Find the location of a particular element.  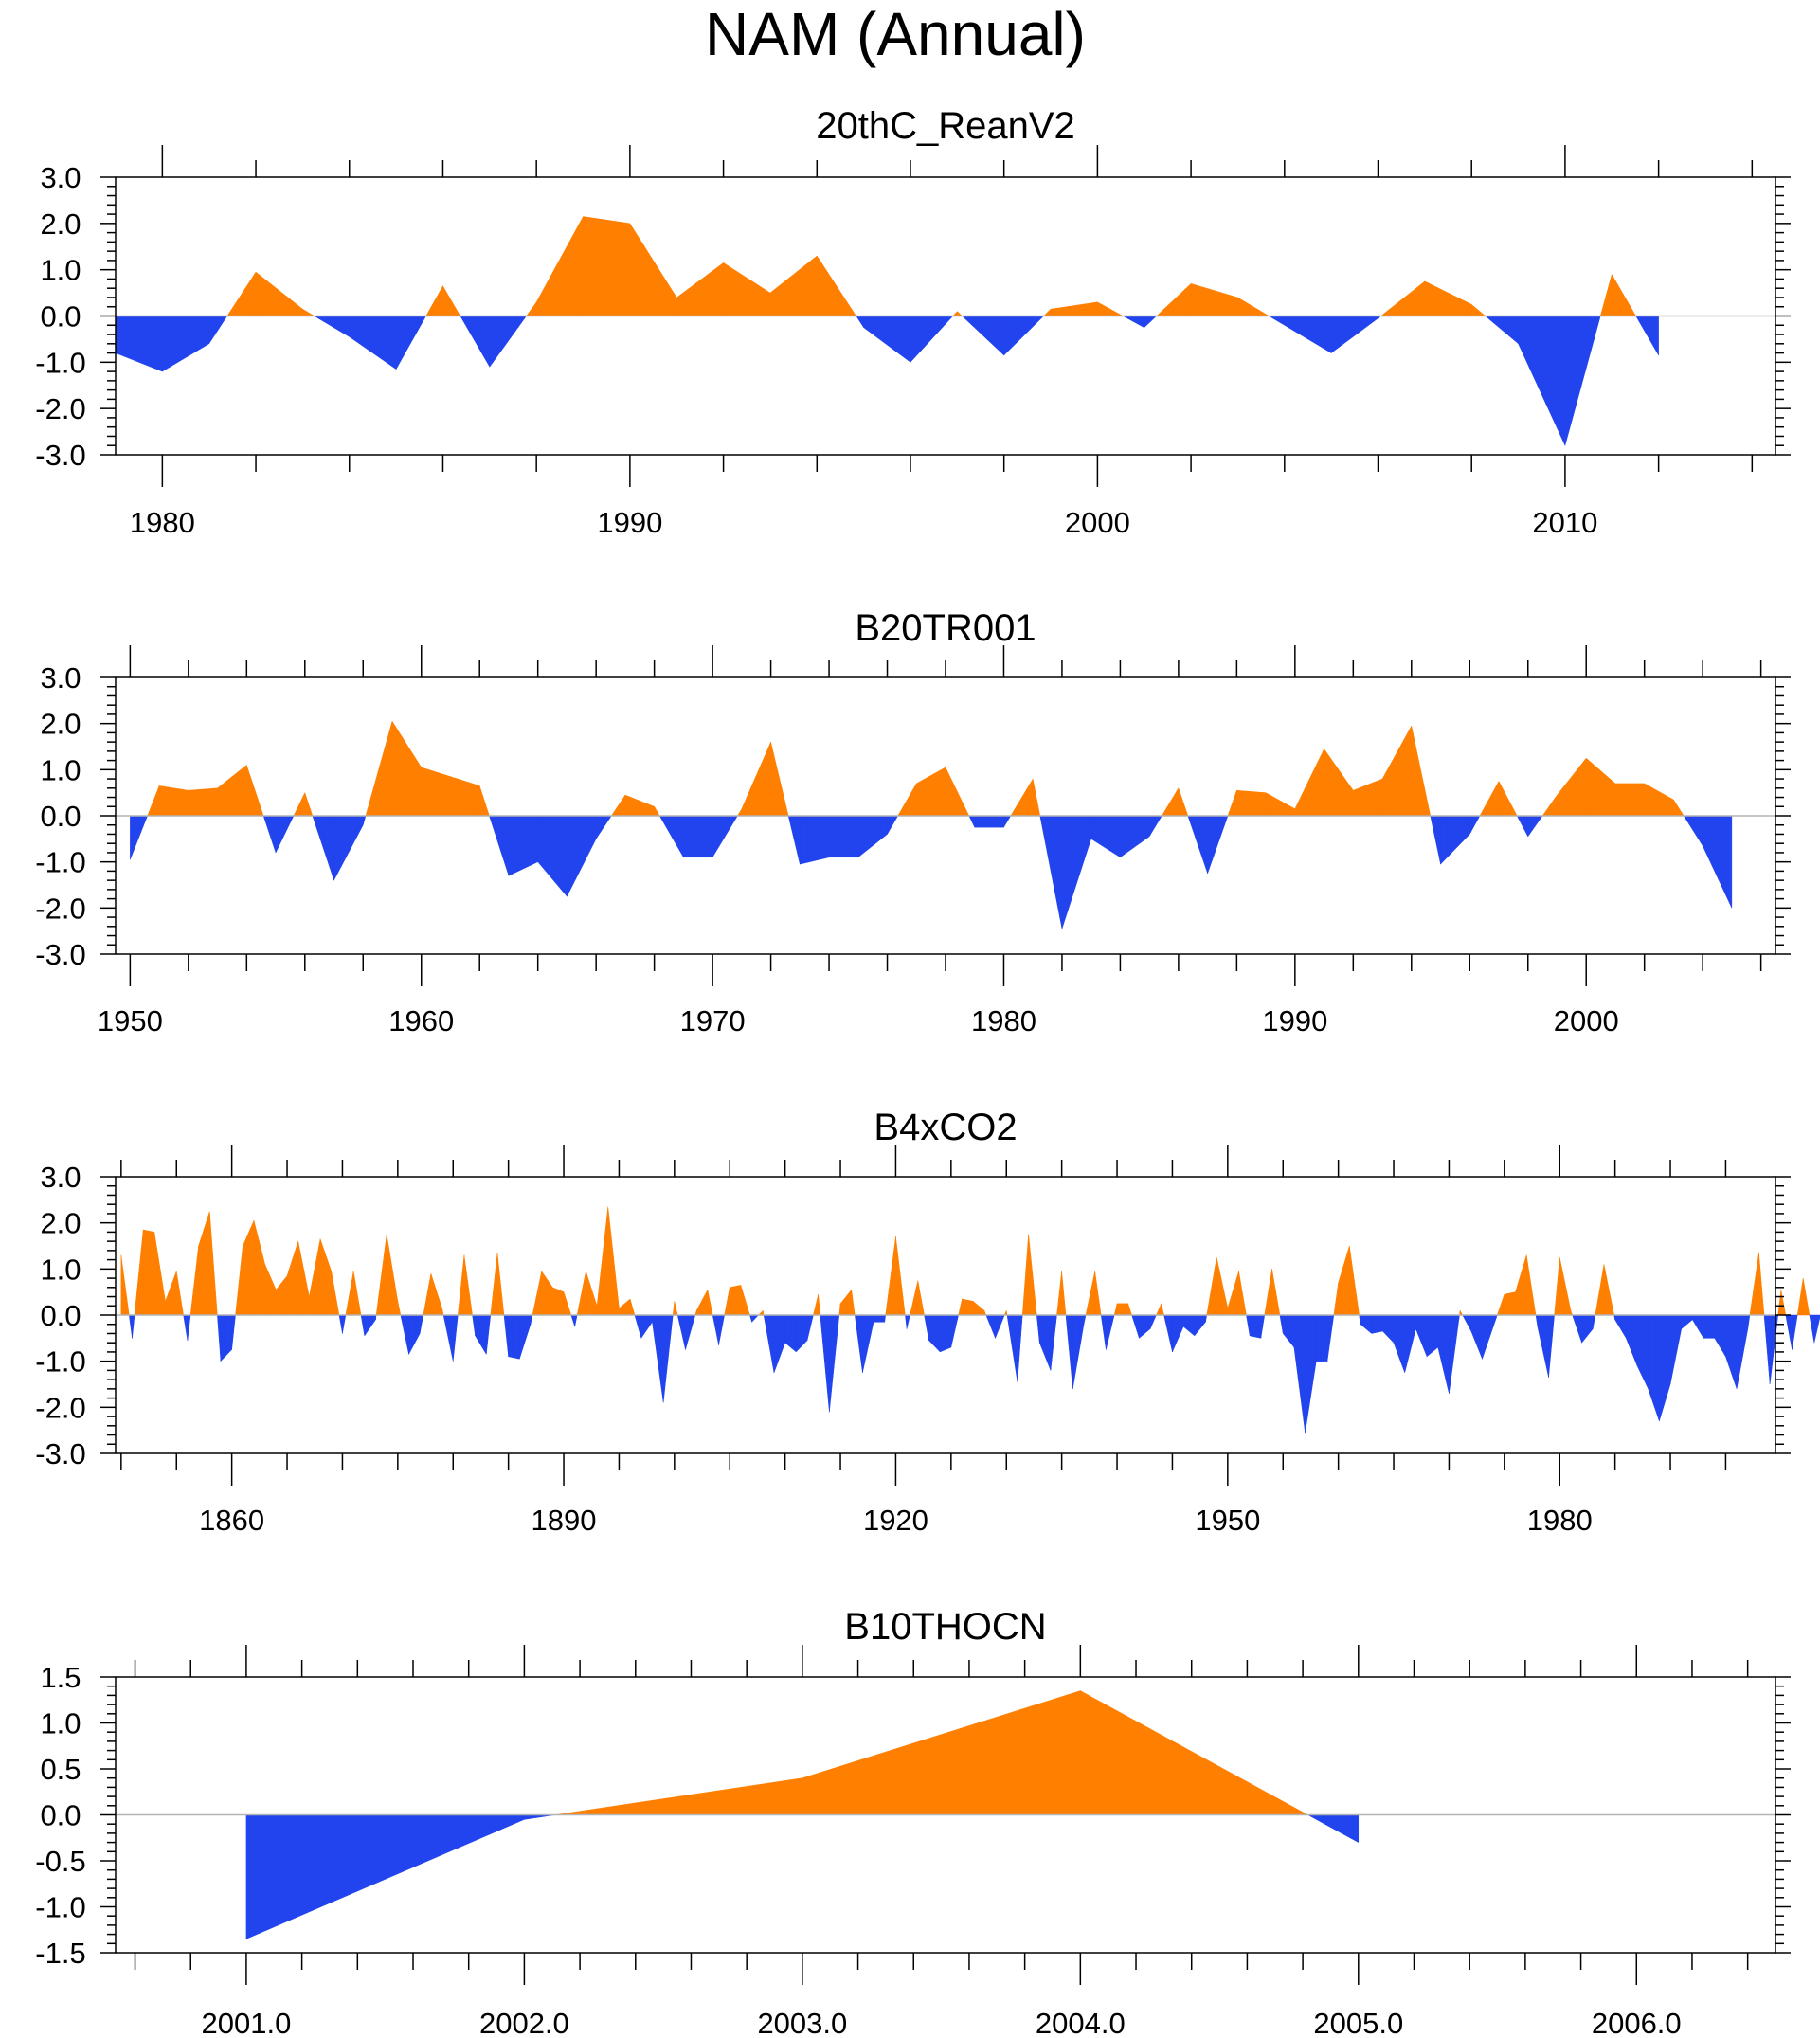

y-tick-label: 0.5 is located at coordinates (60, 1769).